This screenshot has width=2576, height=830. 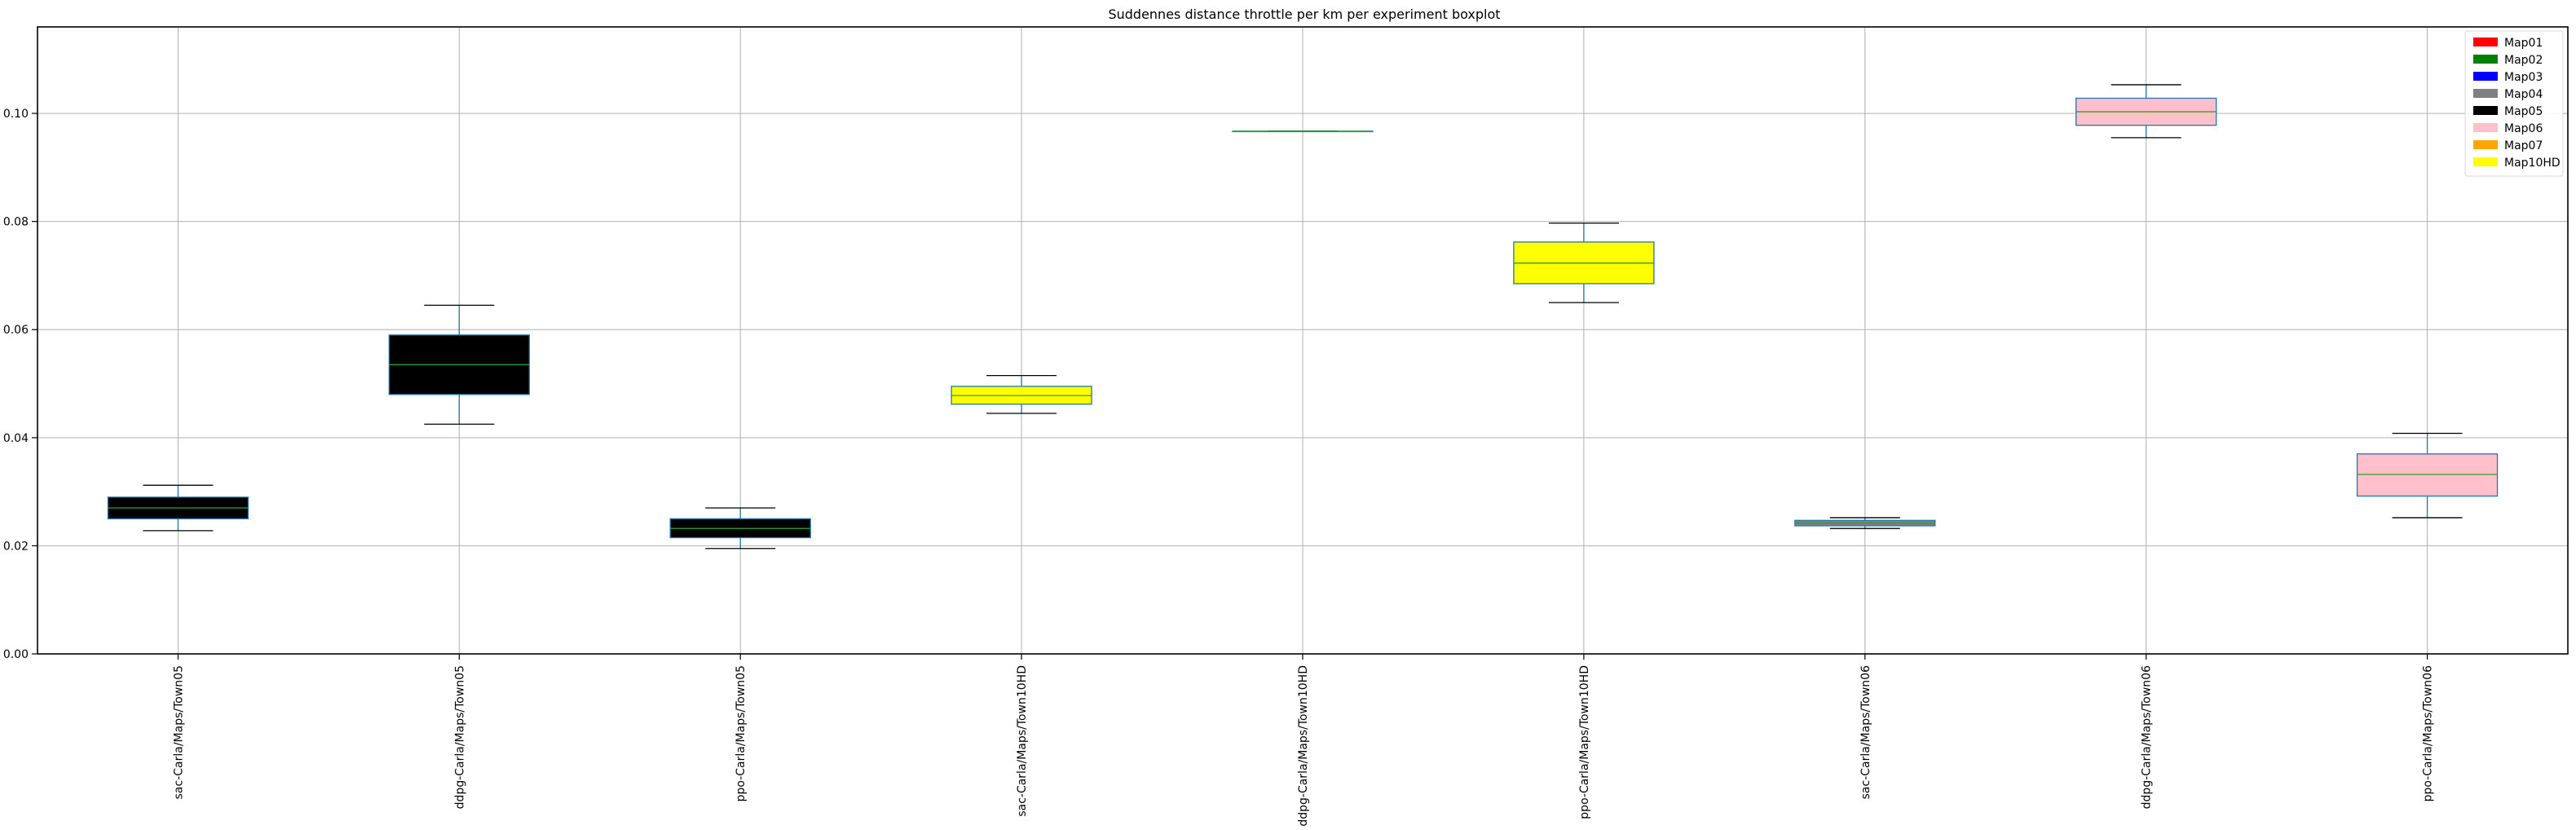 What do you see at coordinates (2523, 78) in the screenshot?
I see `legend-label: Map03` at bounding box center [2523, 78].